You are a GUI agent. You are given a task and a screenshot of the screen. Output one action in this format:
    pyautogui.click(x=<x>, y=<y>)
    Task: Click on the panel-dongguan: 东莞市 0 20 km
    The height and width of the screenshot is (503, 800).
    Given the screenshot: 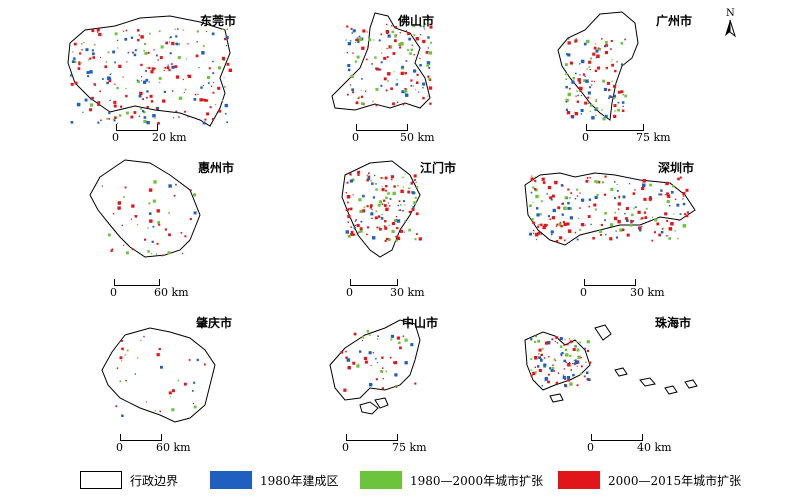 What is the action you would take?
    pyautogui.click(x=191, y=83)
    